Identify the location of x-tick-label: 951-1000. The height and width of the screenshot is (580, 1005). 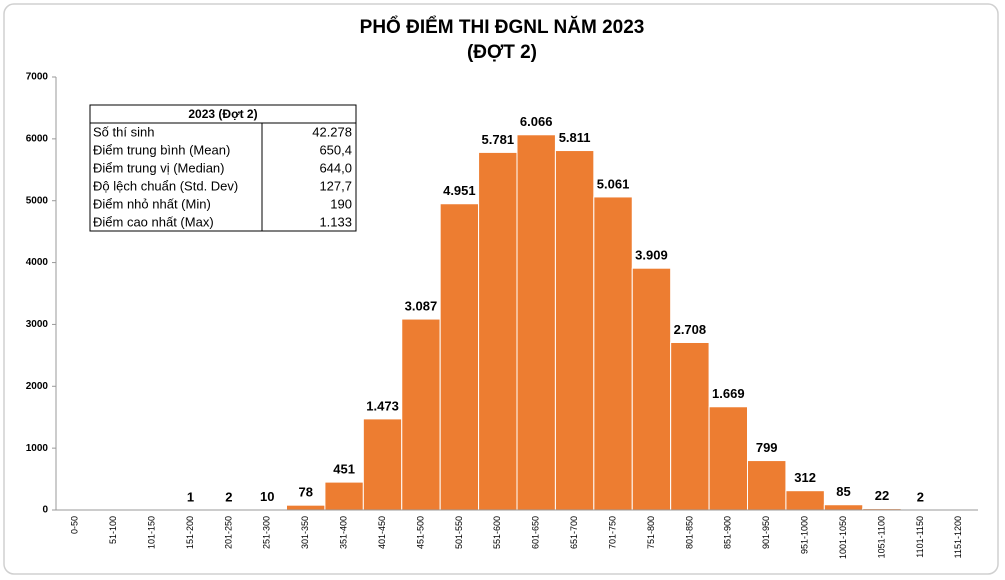
(805, 535).